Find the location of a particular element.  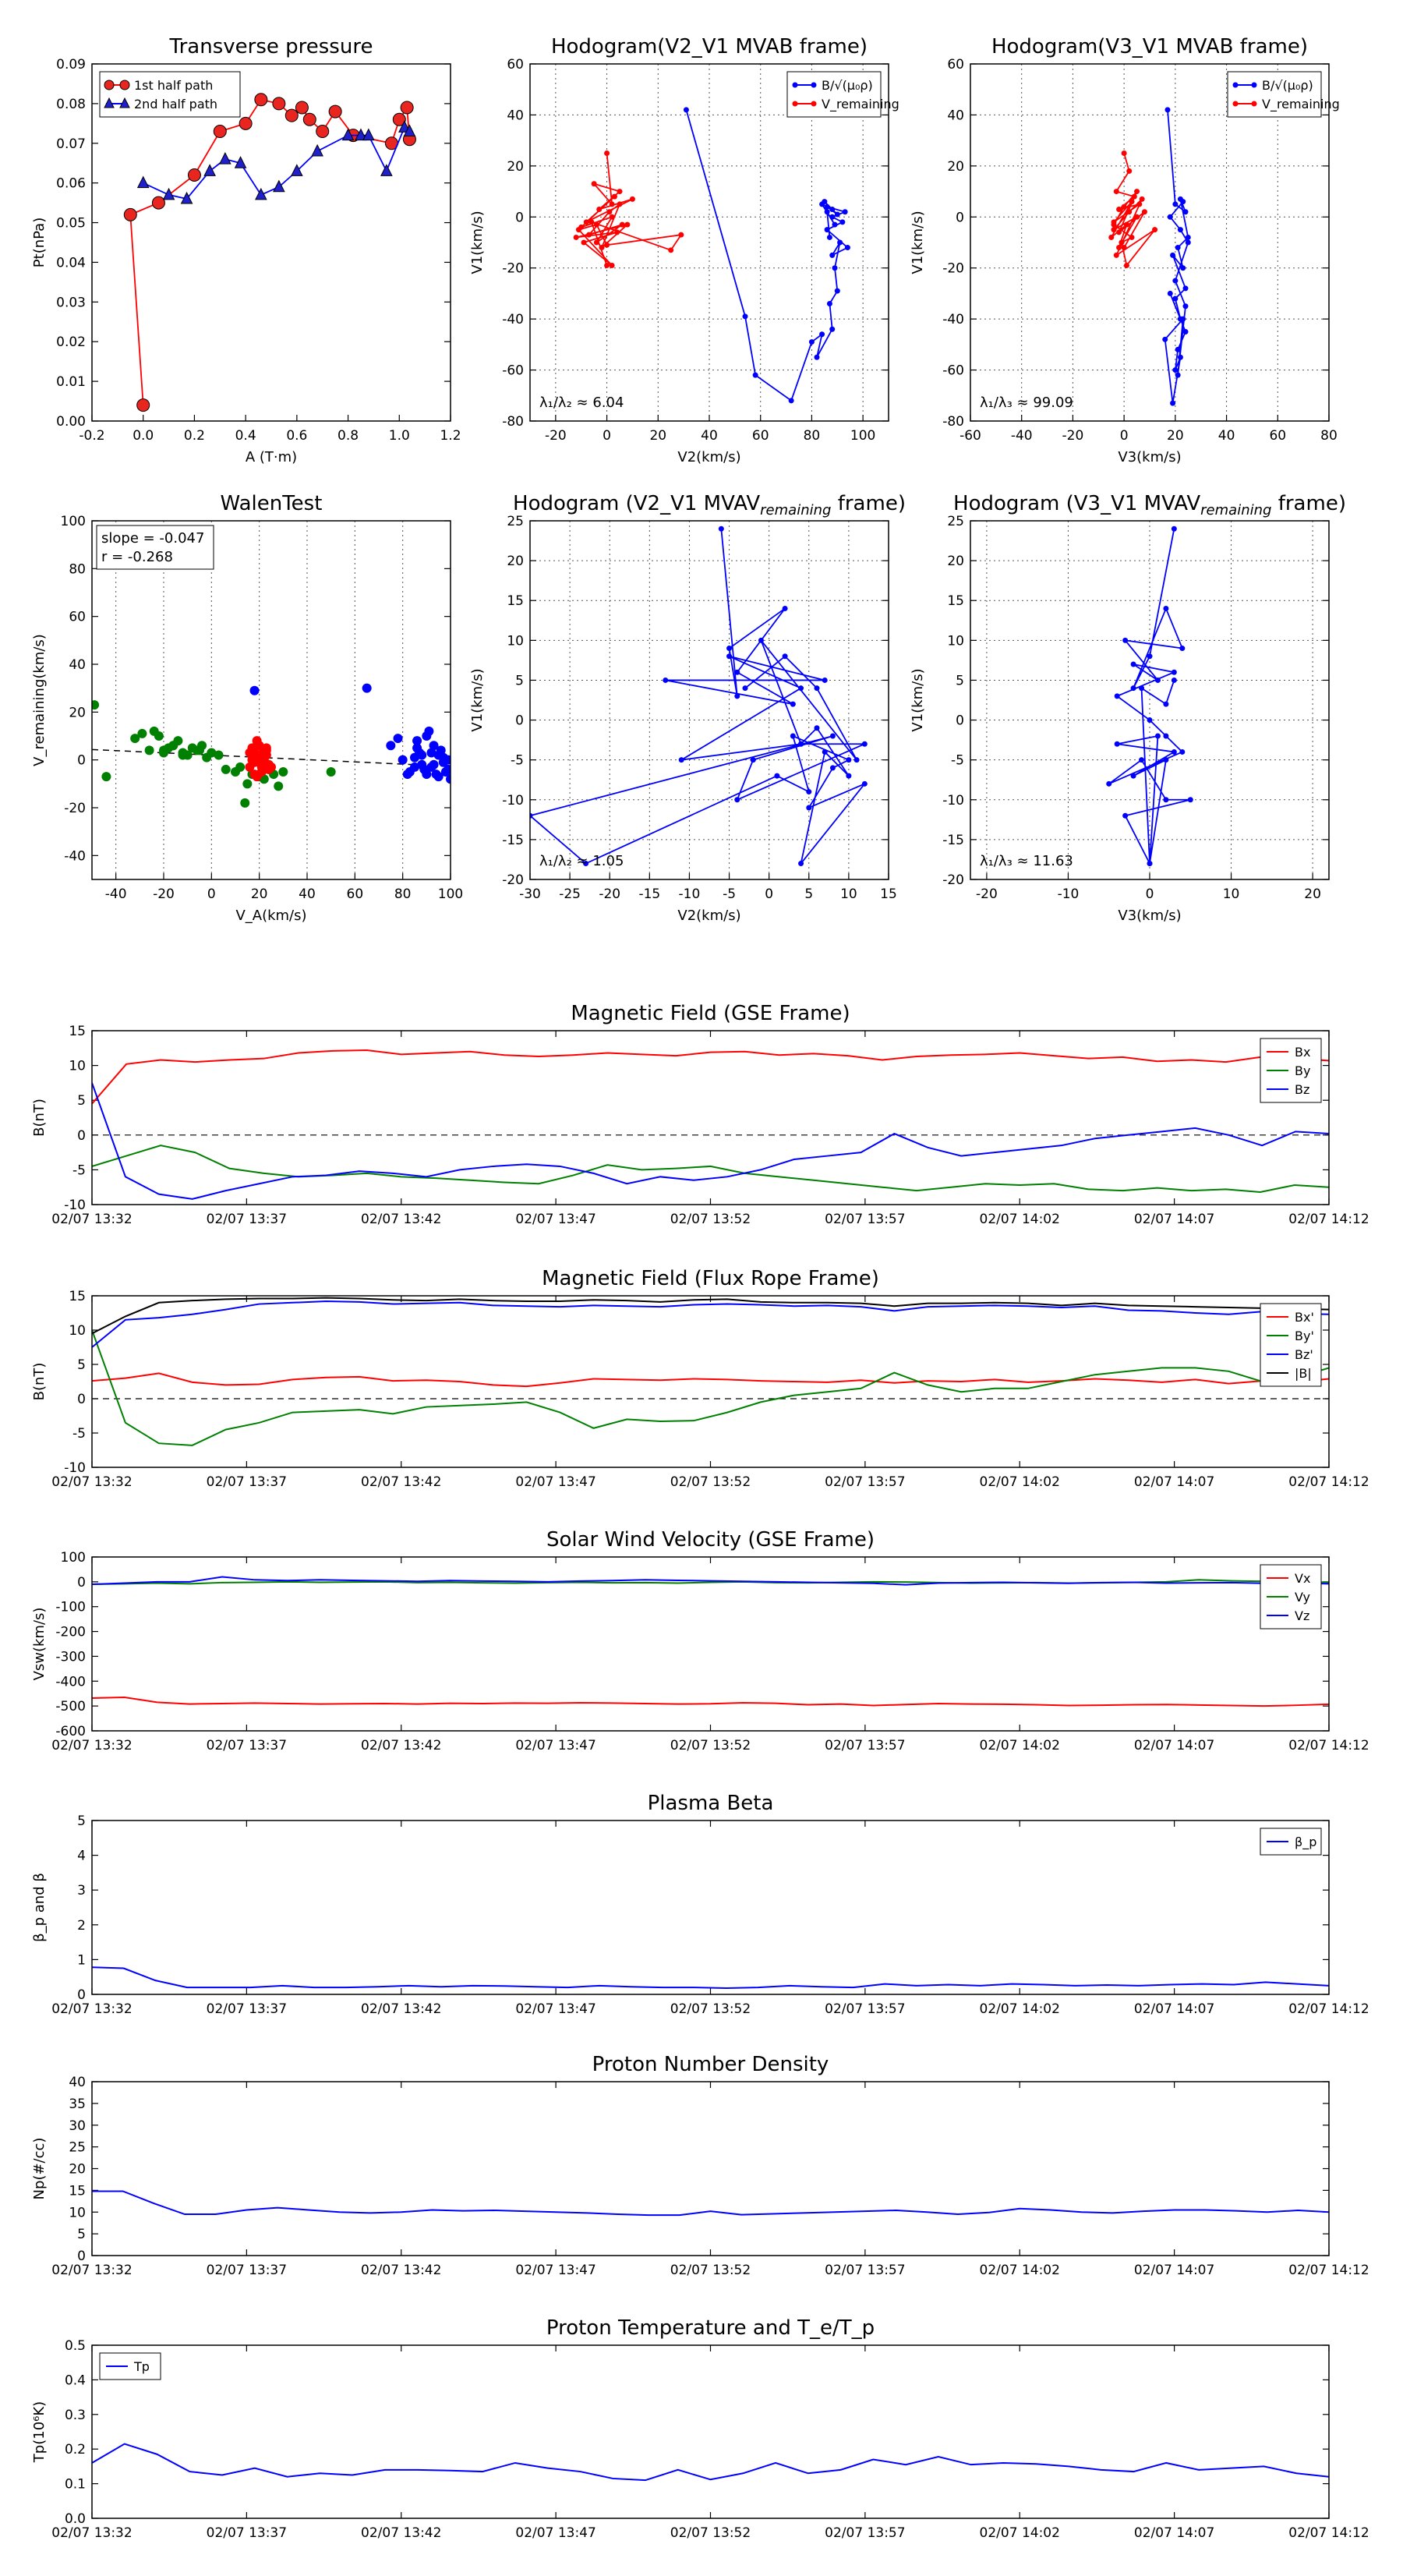

y-tick-label: -5 is located at coordinates (517, 761).